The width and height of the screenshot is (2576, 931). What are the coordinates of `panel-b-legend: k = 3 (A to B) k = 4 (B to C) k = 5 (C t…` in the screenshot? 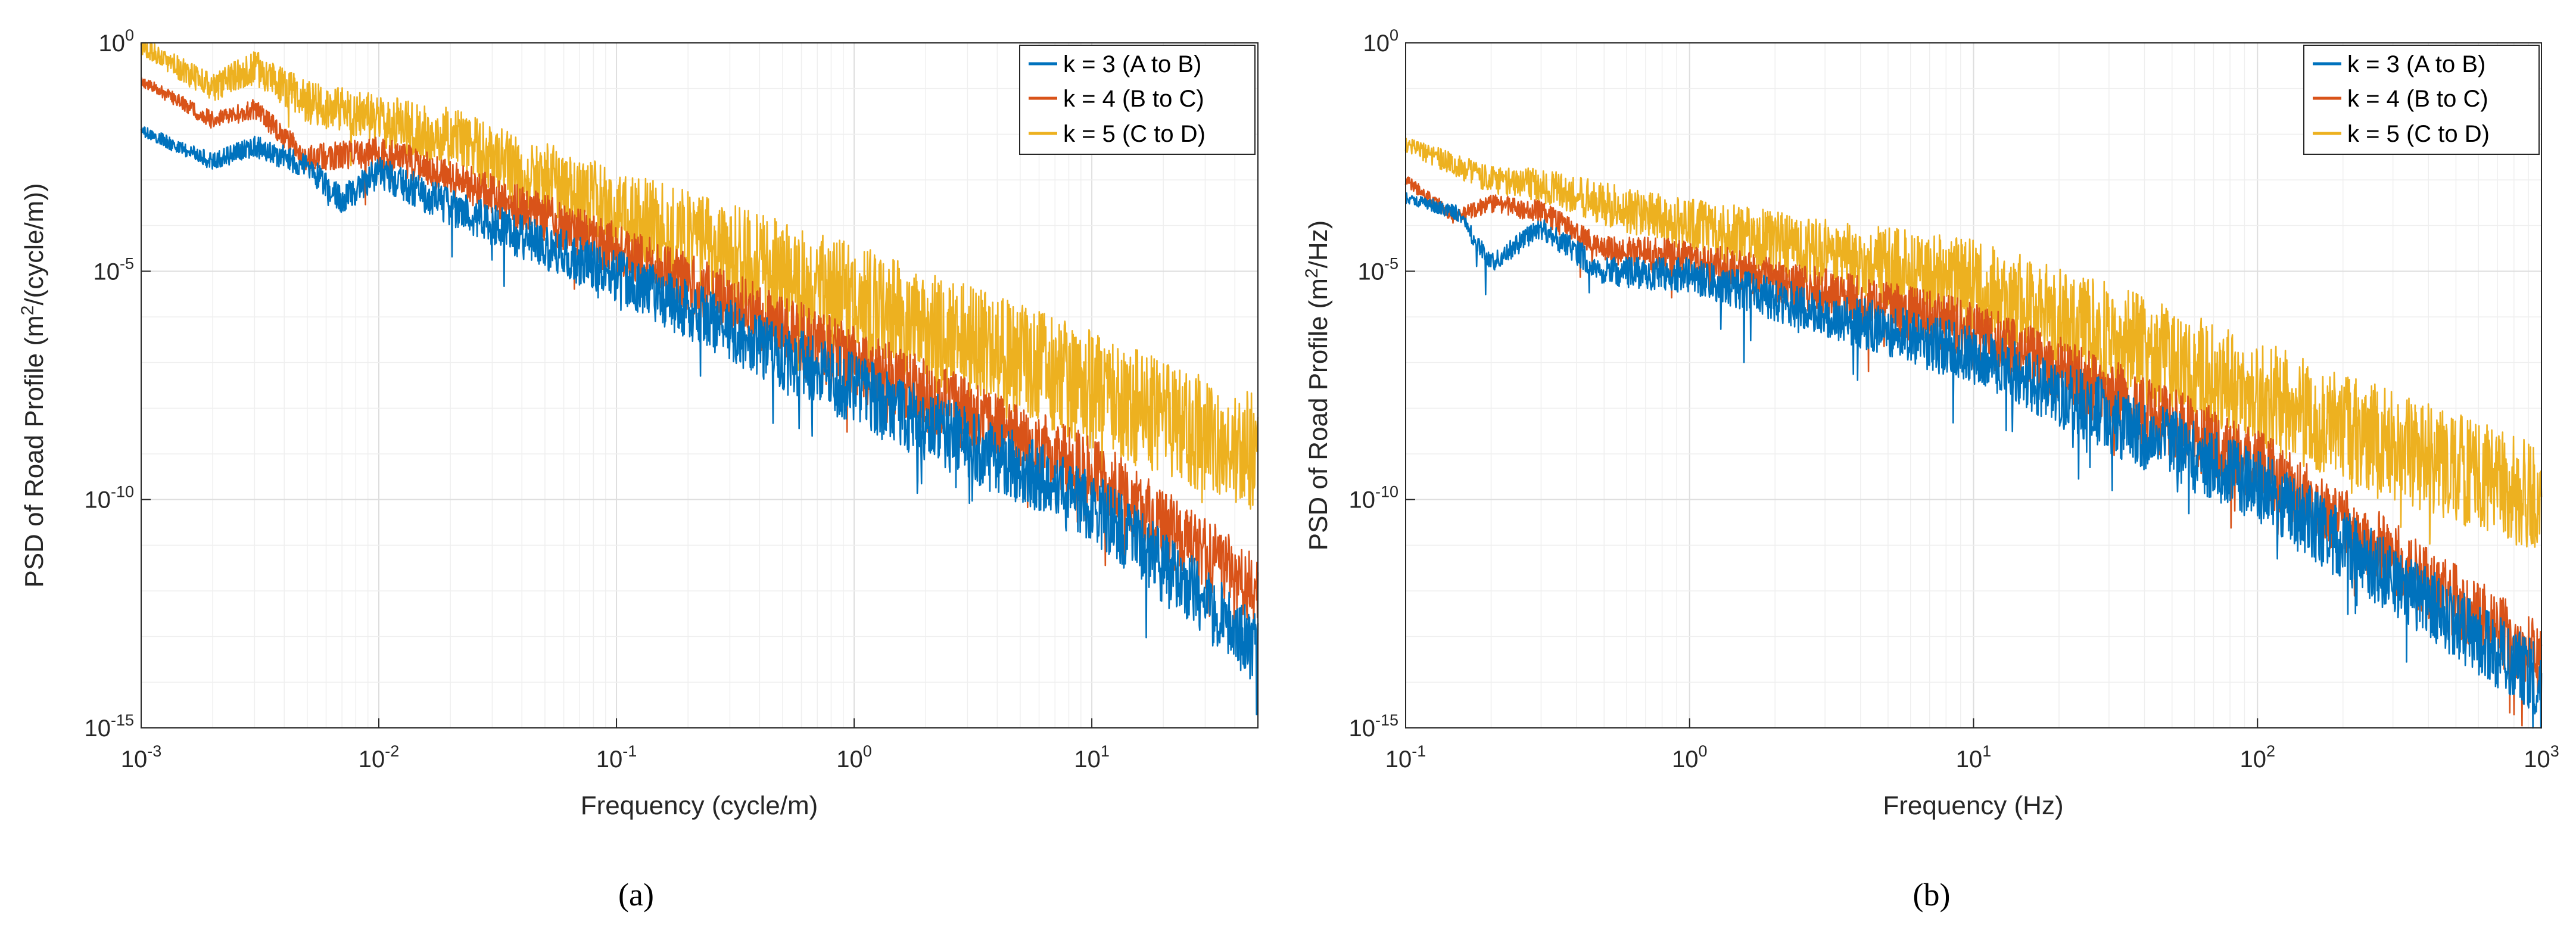 It's located at (2421, 100).